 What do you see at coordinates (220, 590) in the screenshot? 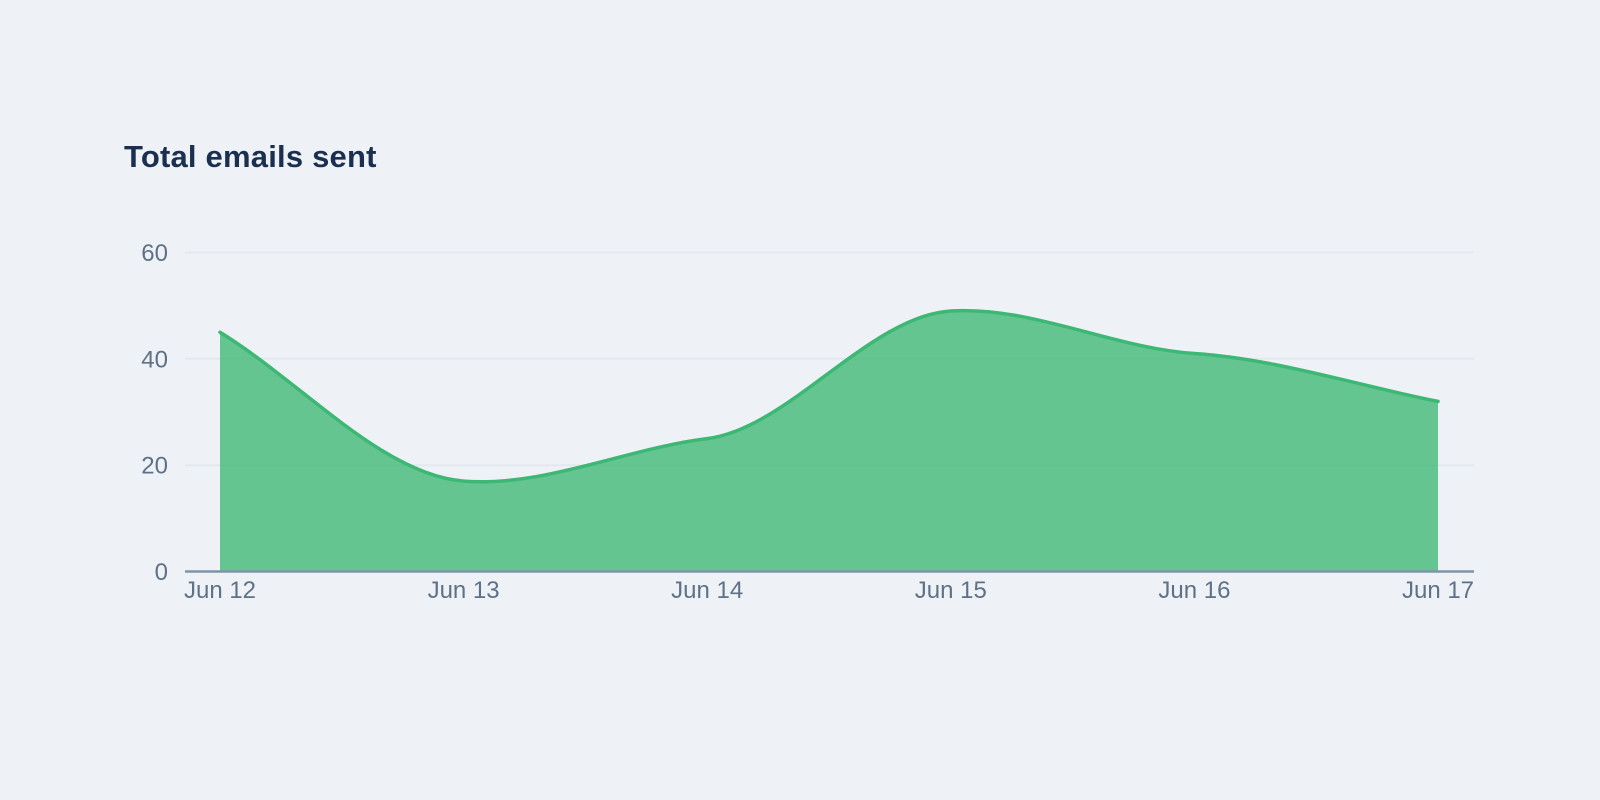
I see `x-axis-tick-label: Jun 12` at bounding box center [220, 590].